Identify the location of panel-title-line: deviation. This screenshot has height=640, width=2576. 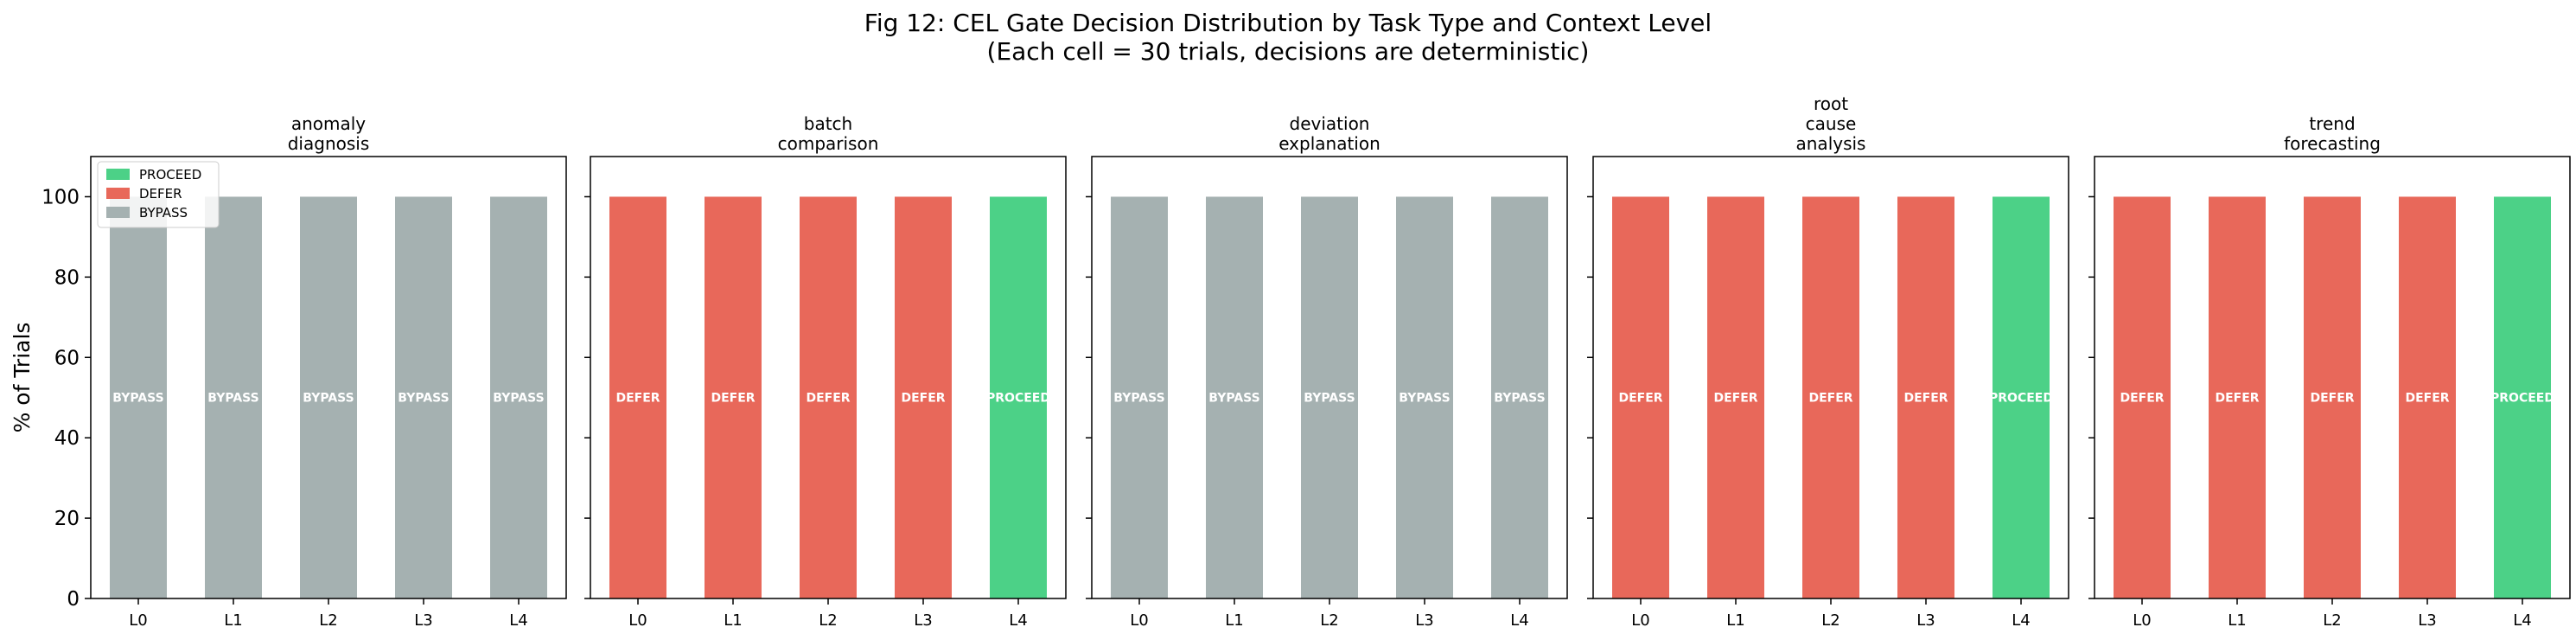
(1330, 123).